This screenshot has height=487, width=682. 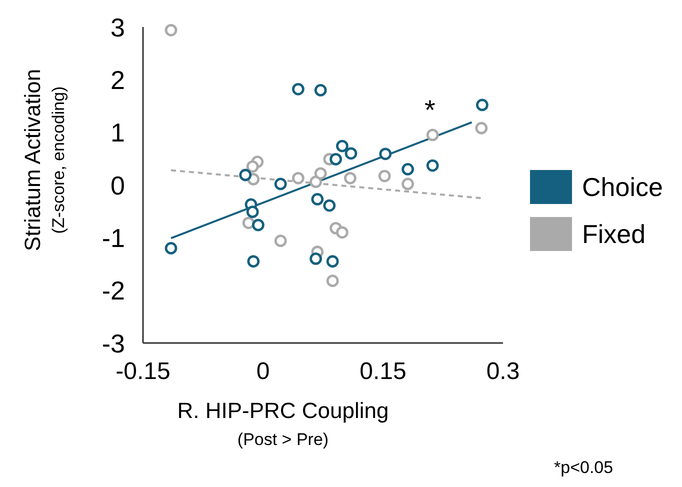 I want to click on y-tick-label: 2, so click(x=117, y=79).